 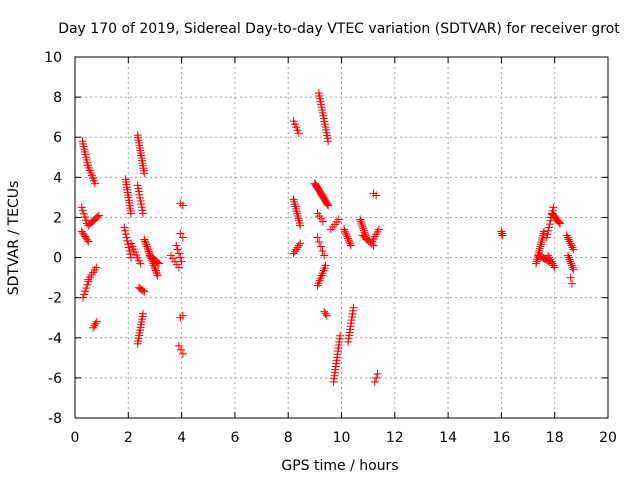 I want to click on x-tick-label: 20, so click(x=608, y=438).